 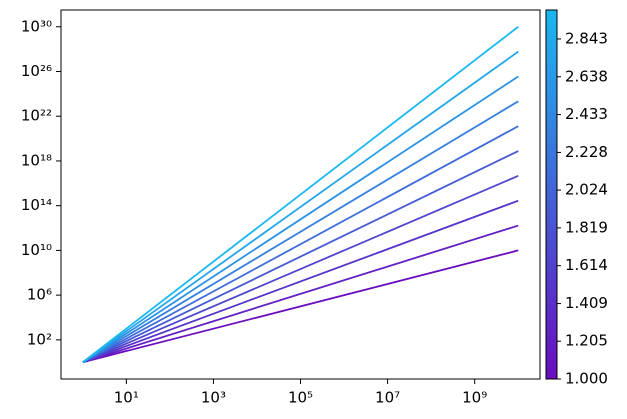 I want to click on colorbar-tick-label: 2.638, so click(x=586, y=76).